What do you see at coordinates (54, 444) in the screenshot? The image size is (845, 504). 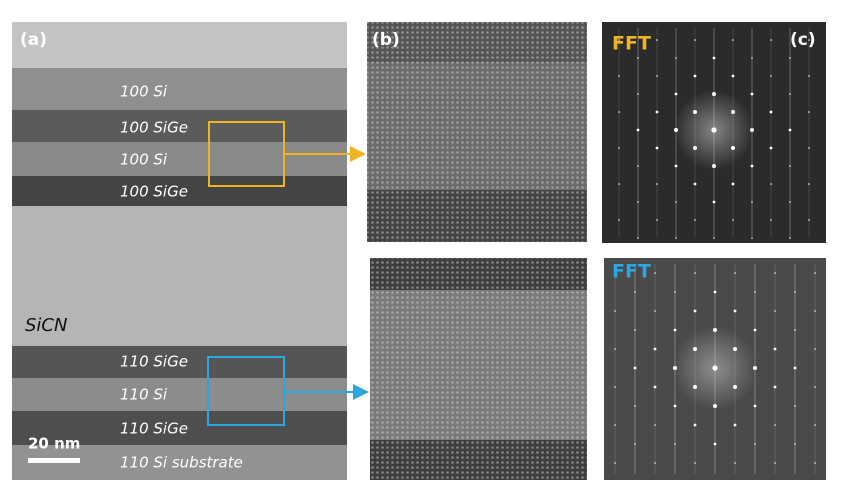 I see `scale-bar-label: 20 nm` at bounding box center [54, 444].